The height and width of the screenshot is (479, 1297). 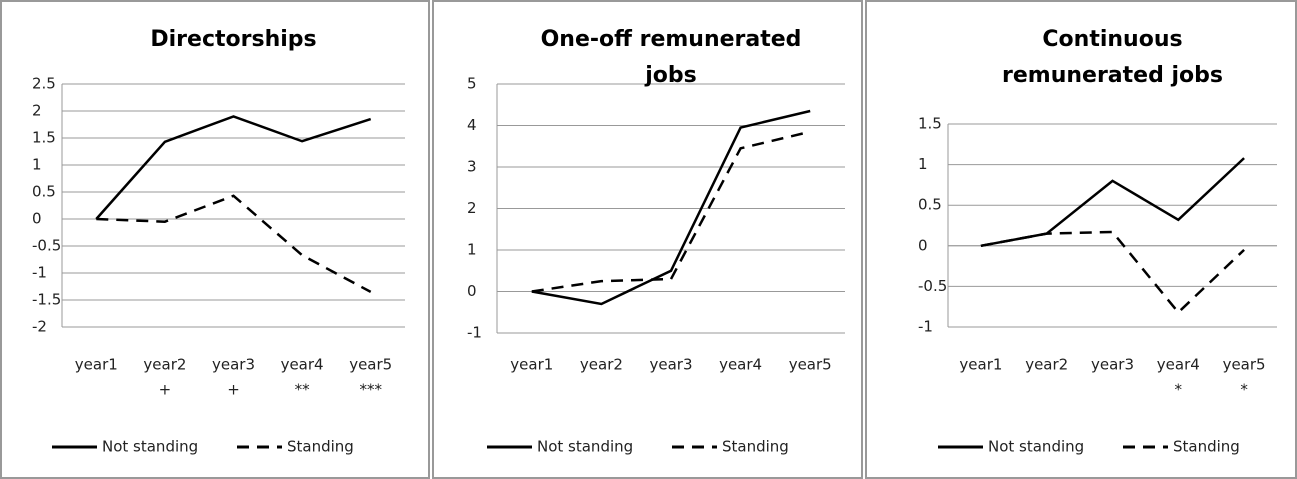 I want to click on y-tick-label: -2, so click(x=39, y=327).